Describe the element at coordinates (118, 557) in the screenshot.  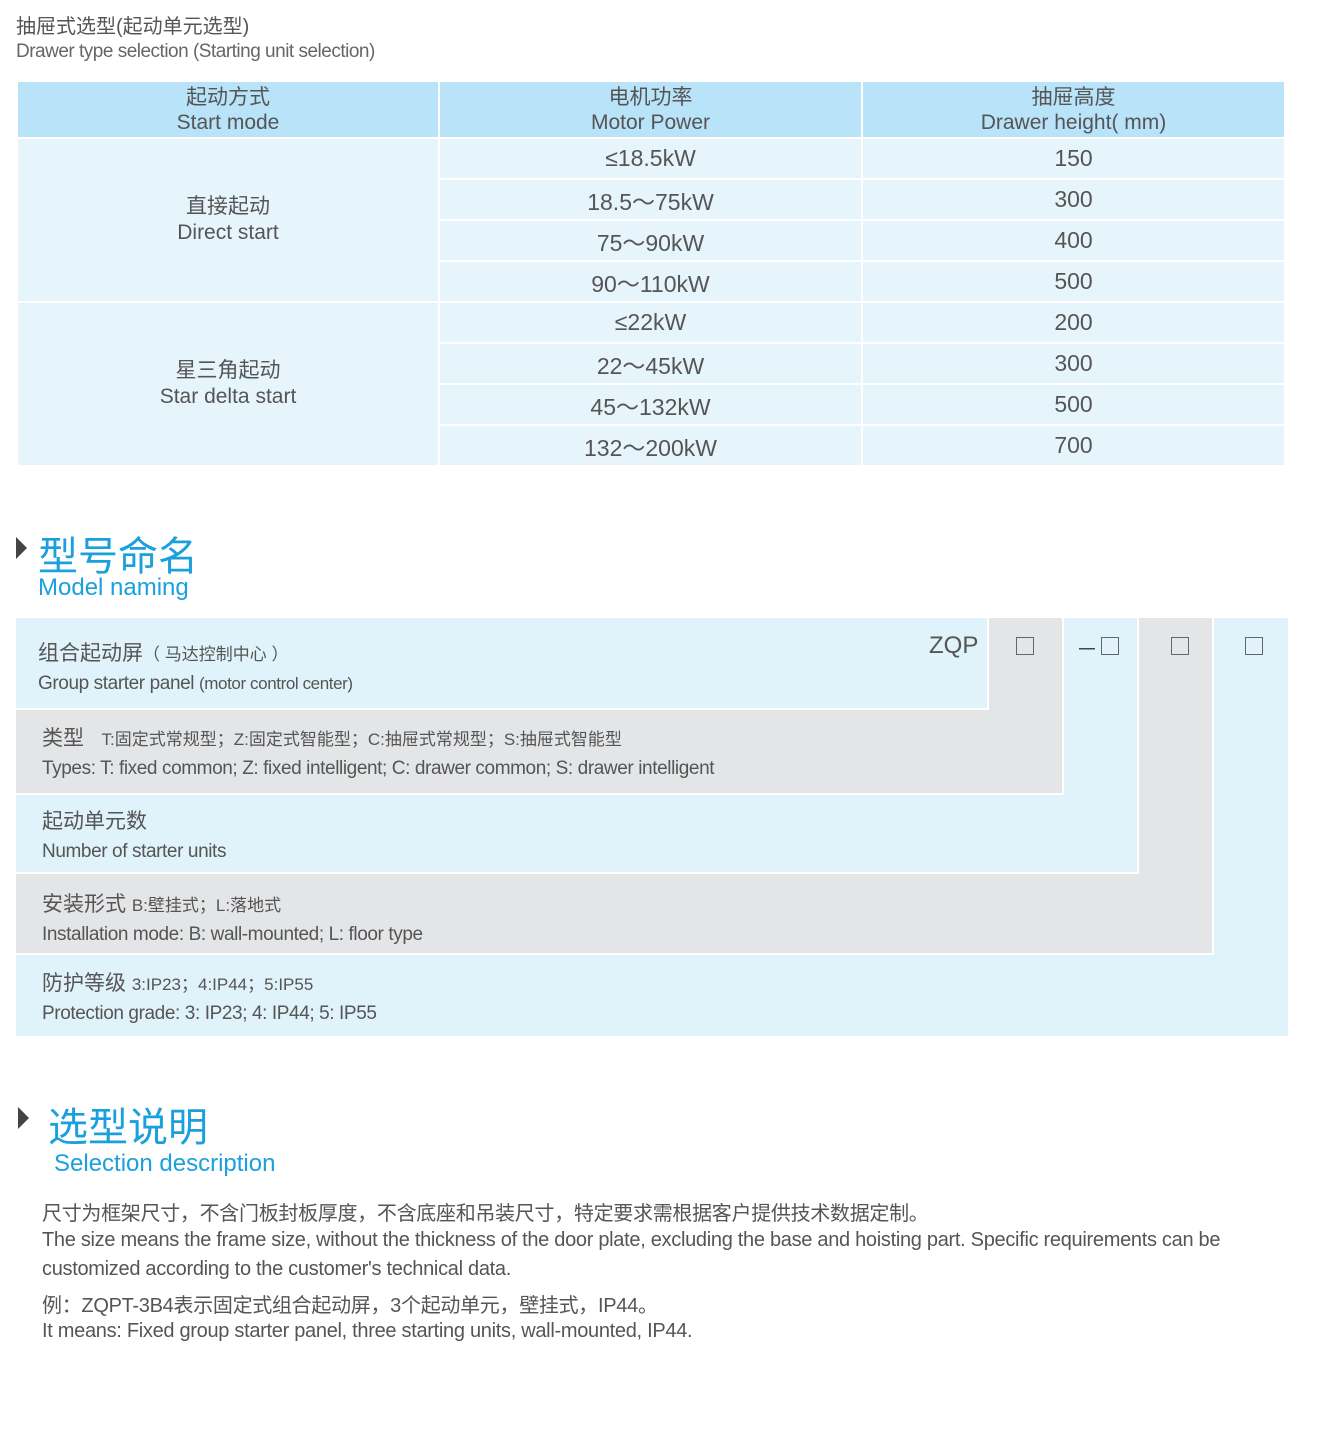
I see `naming-title-cn: 型号命名` at that location.